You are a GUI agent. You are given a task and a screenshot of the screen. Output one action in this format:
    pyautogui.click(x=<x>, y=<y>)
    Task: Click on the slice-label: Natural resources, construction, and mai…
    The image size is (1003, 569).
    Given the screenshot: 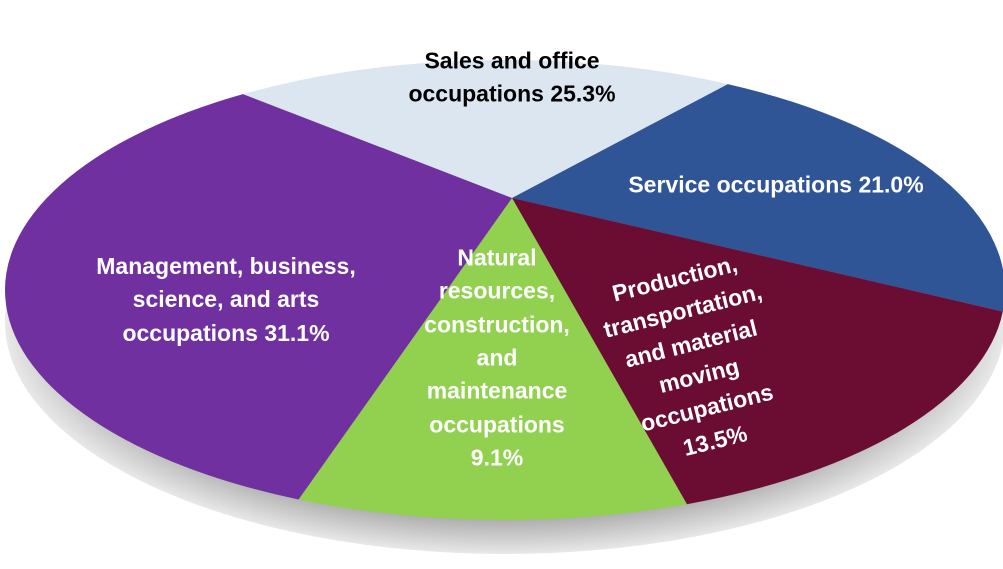 What is the action you would take?
    pyautogui.click(x=497, y=357)
    